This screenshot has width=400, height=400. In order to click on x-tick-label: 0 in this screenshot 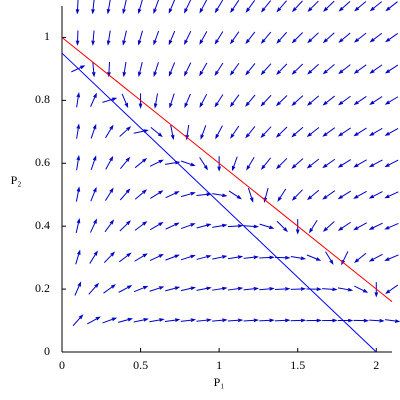, I will do `click(62, 365)`.